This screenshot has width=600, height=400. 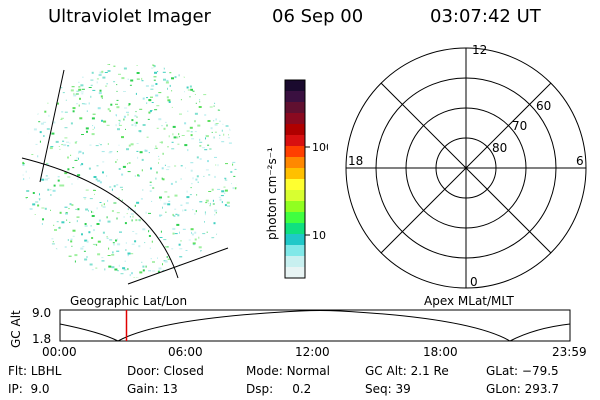 I want to click on status-door: Door: Closed, so click(x=165, y=371).